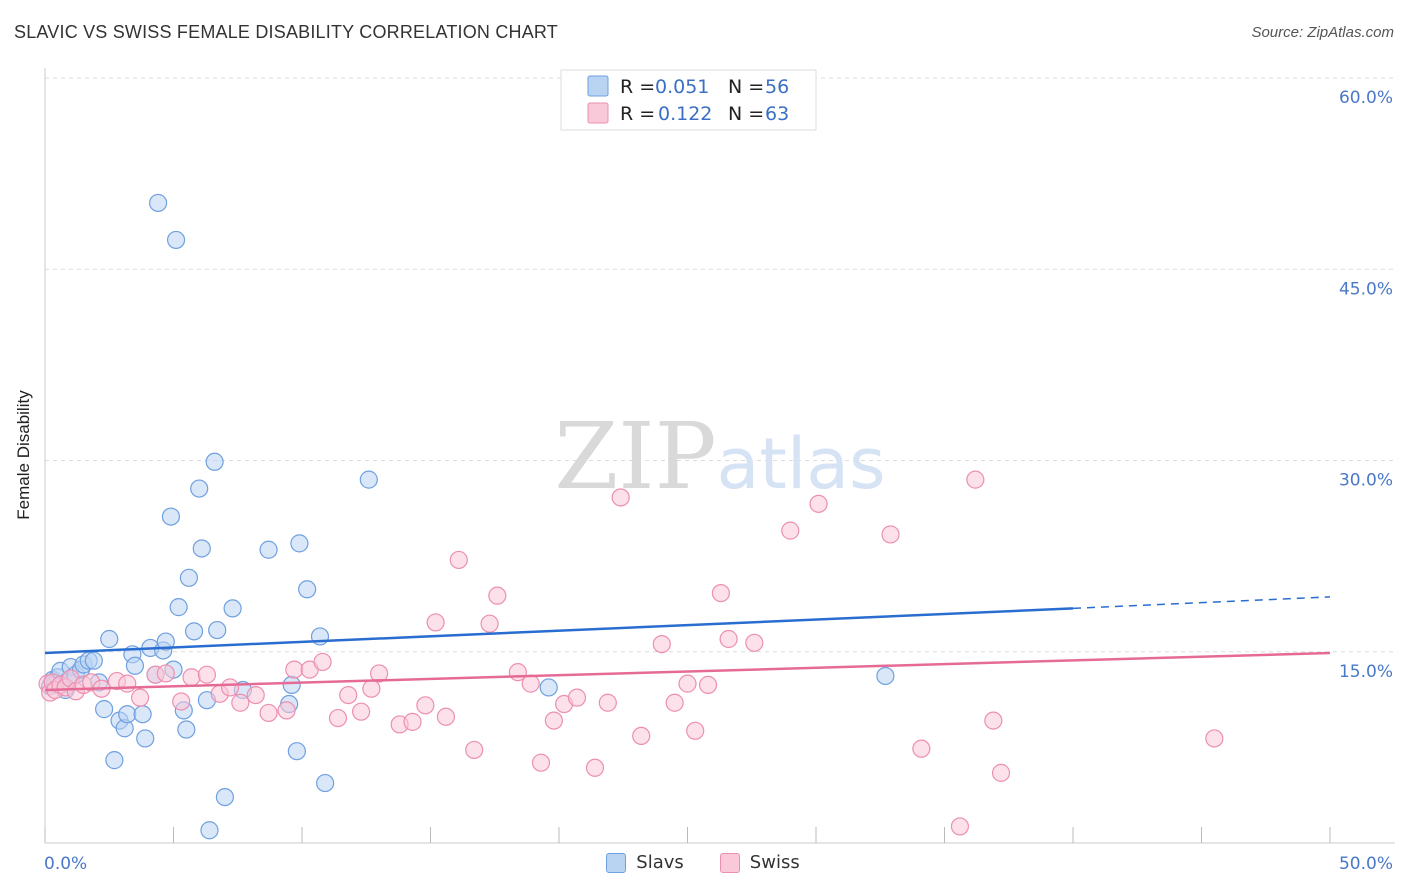 Image resolution: width=1406 pixels, height=892 pixels. I want to click on legend-r-value-slavs: 0.051, so click(682, 87).